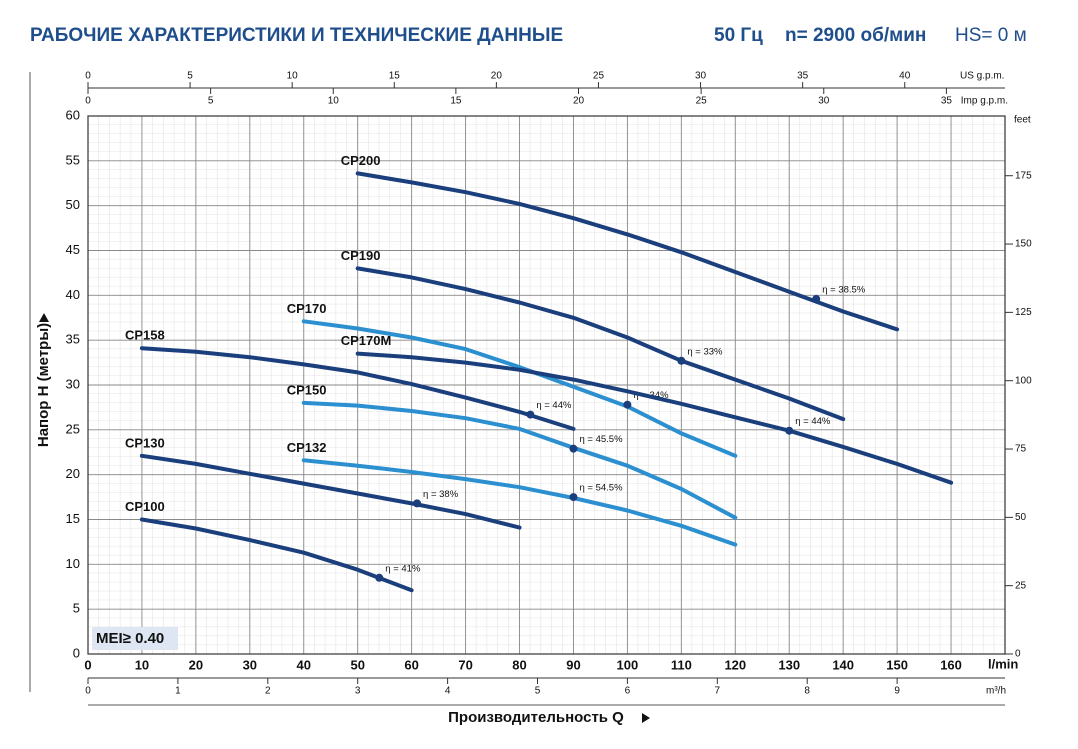  What do you see at coordinates (1023, 380) in the screenshot?
I see `y2-tick-label: 100` at bounding box center [1023, 380].